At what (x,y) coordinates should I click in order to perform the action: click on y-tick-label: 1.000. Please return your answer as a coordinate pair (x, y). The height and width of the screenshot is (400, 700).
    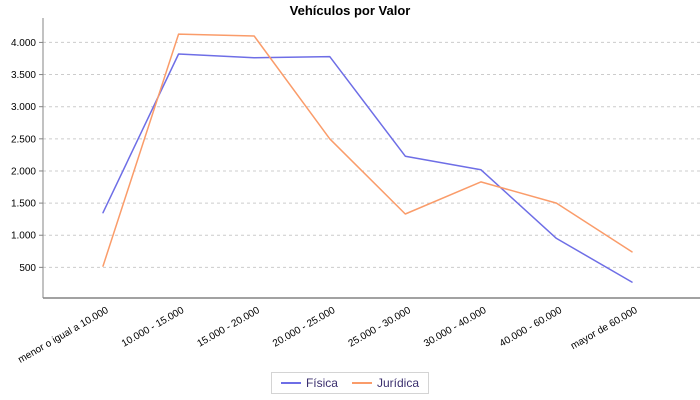
    Looking at the image, I should click on (23, 236).